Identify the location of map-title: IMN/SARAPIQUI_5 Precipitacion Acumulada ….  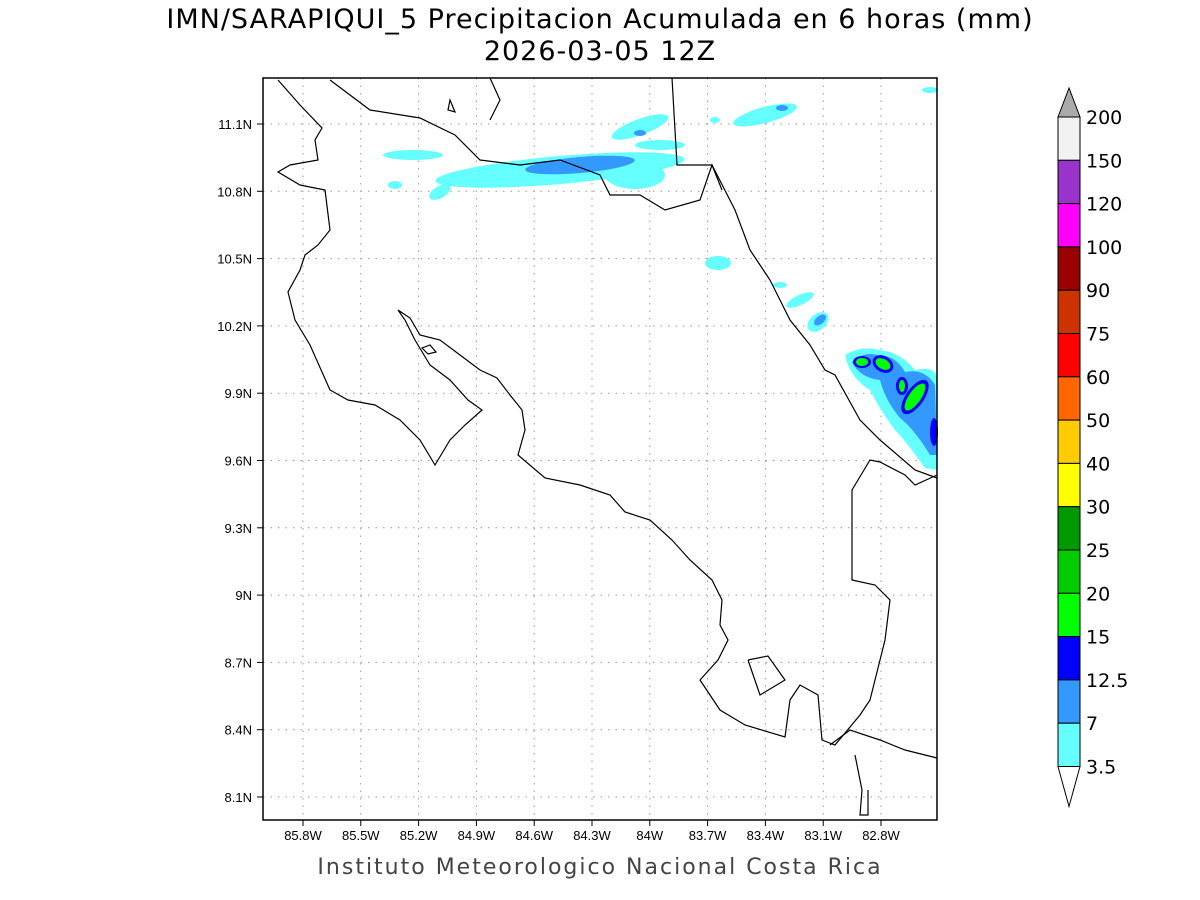
(600, 19).